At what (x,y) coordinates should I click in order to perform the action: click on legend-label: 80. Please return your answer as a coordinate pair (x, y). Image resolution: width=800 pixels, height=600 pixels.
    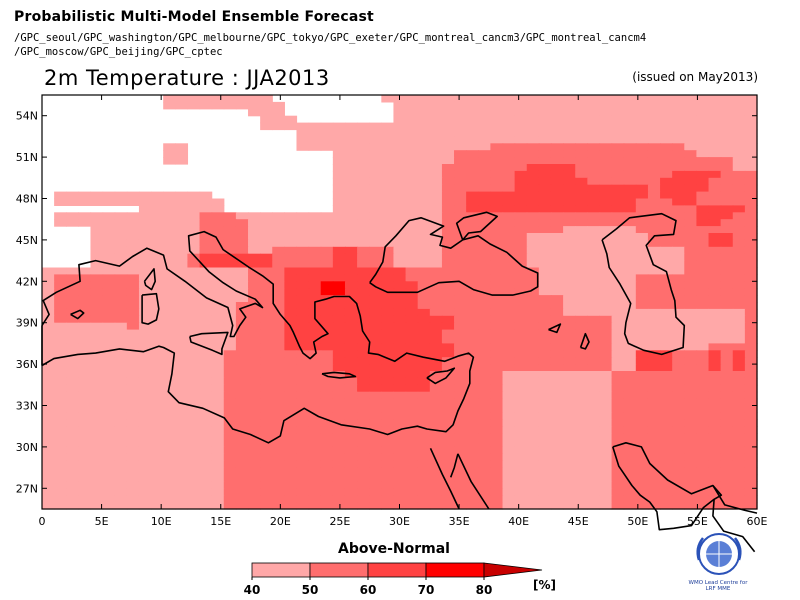
    Looking at the image, I should click on (484, 590).